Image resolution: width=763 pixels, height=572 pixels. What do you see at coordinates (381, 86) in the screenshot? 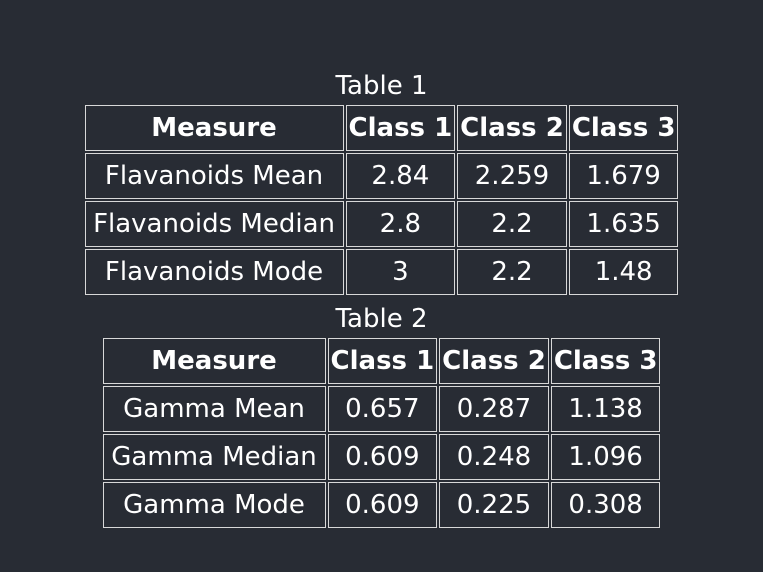
I see `table1-caption: Table 1` at bounding box center [381, 86].